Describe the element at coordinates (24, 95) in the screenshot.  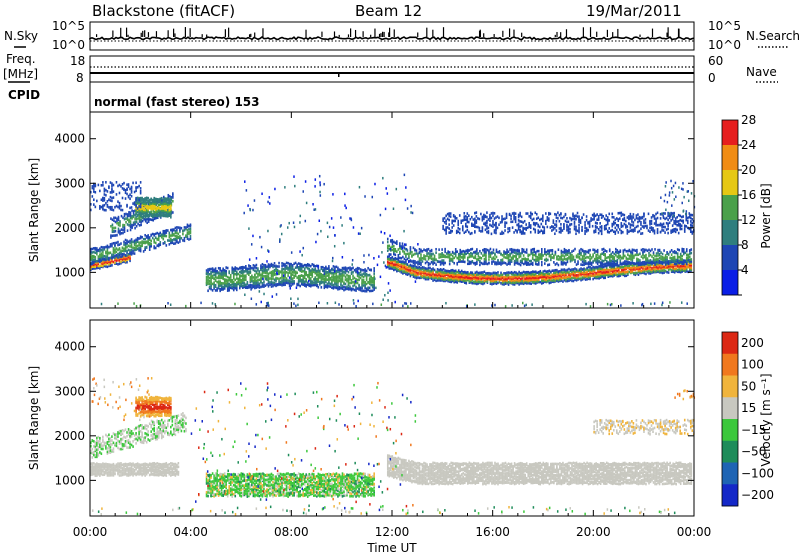
I see `cpid-label: CPID` at that location.